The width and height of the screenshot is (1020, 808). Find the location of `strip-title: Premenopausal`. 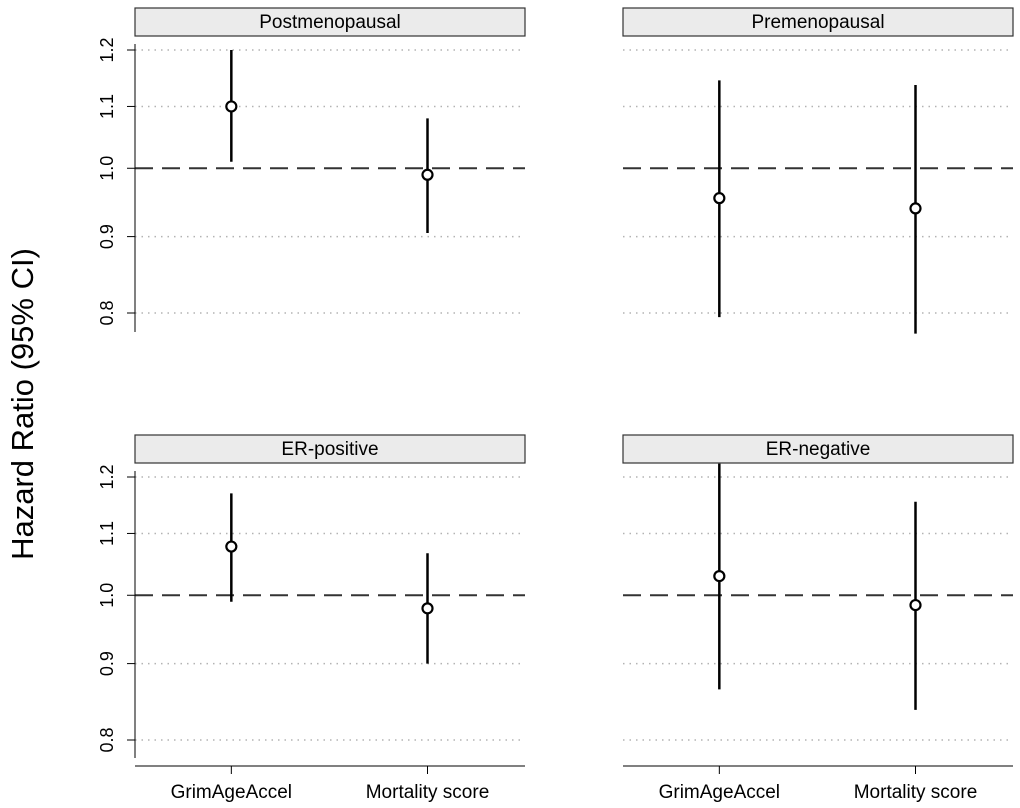

strip-title: Premenopausal is located at coordinates (817, 22).